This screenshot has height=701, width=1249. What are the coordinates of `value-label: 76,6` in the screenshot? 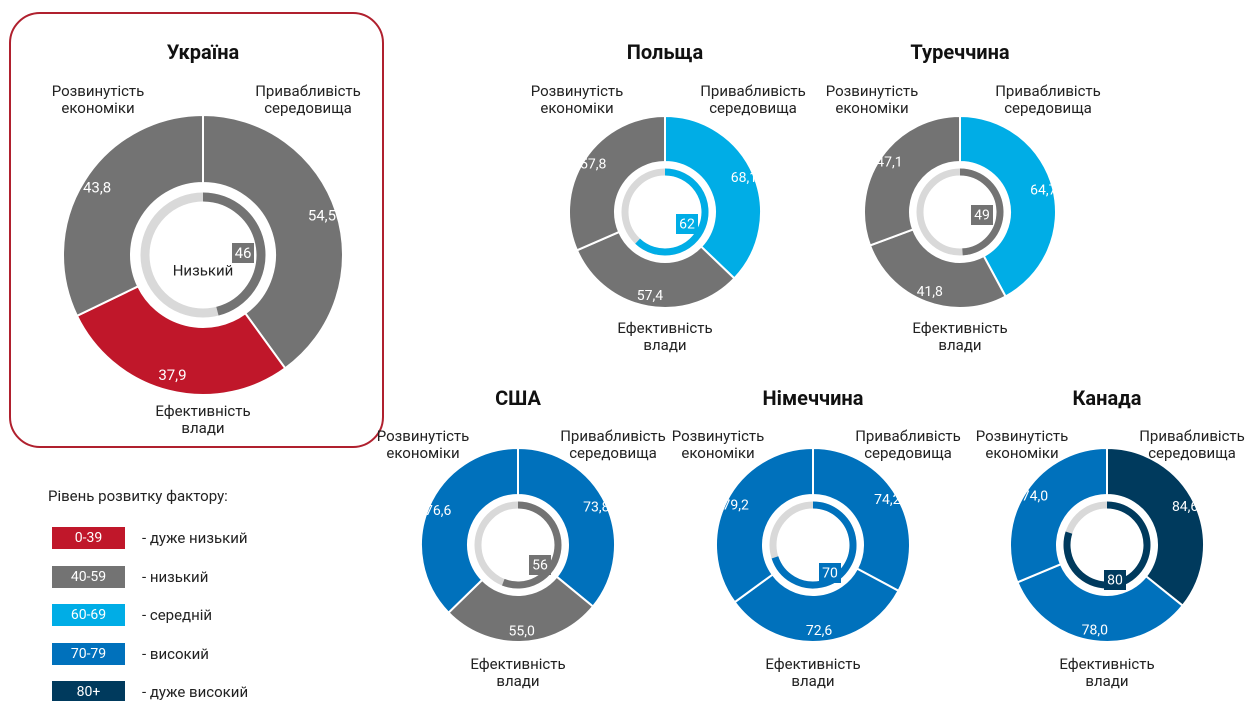 It's located at (438, 511).